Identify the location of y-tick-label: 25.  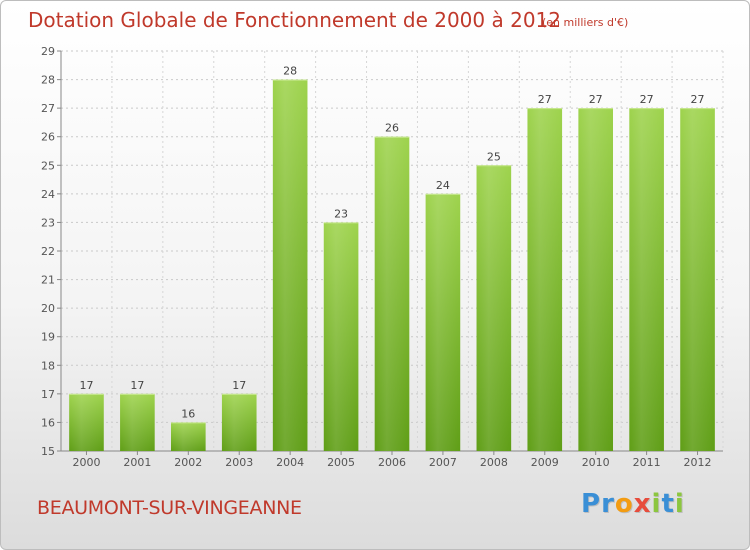
(48, 165).